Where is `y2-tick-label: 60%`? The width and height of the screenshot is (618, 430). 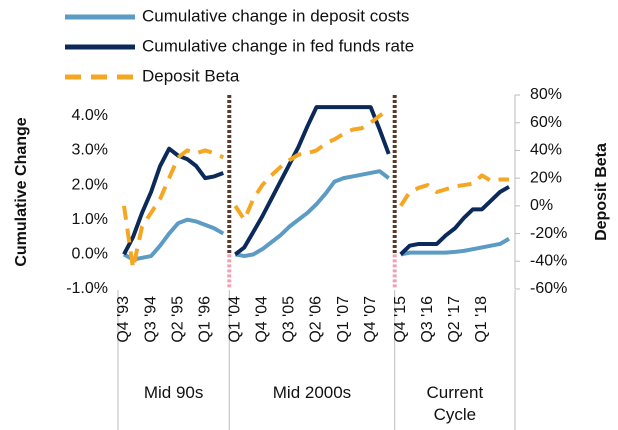 y2-tick-label: 60% is located at coordinates (546, 122).